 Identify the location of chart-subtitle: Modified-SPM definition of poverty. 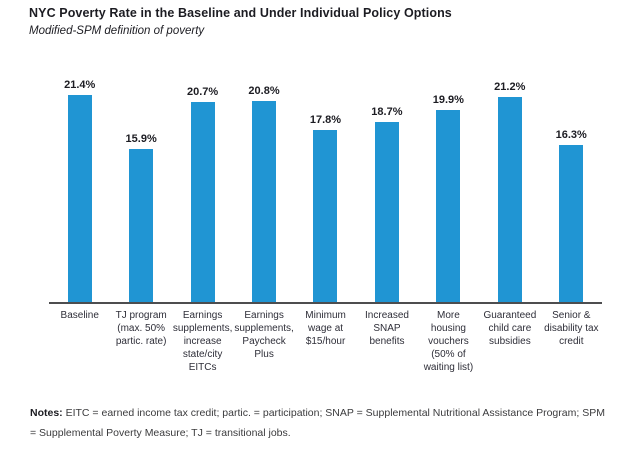
(117, 31).